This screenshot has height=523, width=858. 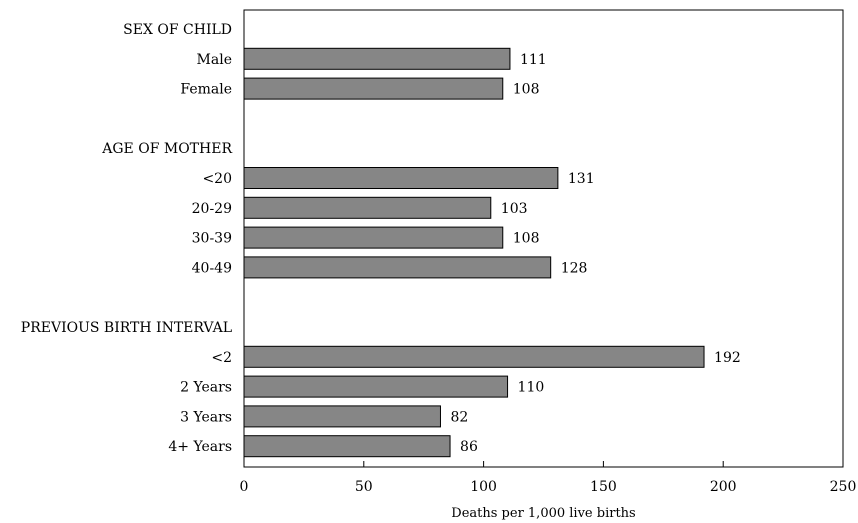 What do you see at coordinates (543, 513) in the screenshot?
I see `x-axis-title: Deaths per 1,000 live births` at bounding box center [543, 513].